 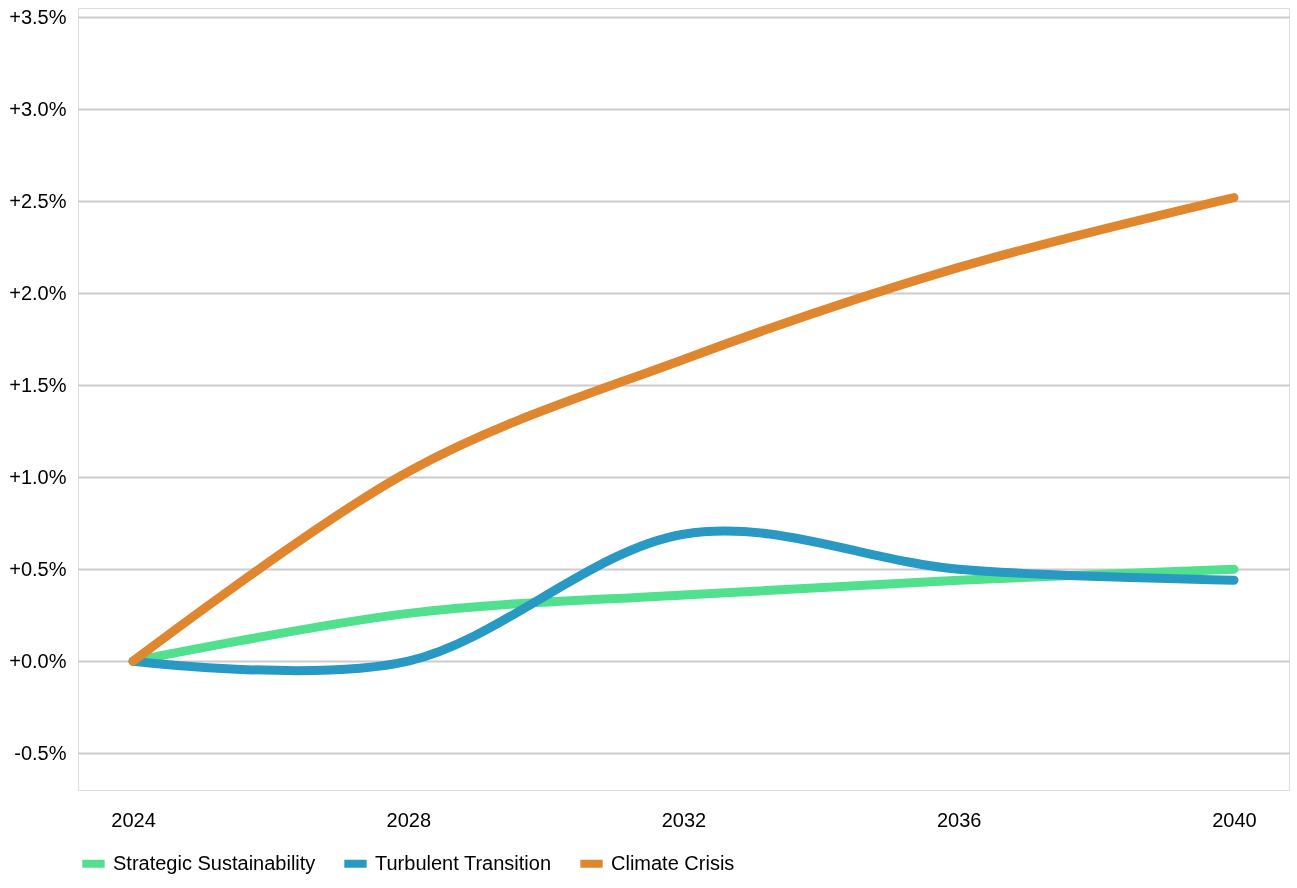 I want to click on x-tick-label: 2024, so click(x=133, y=819).